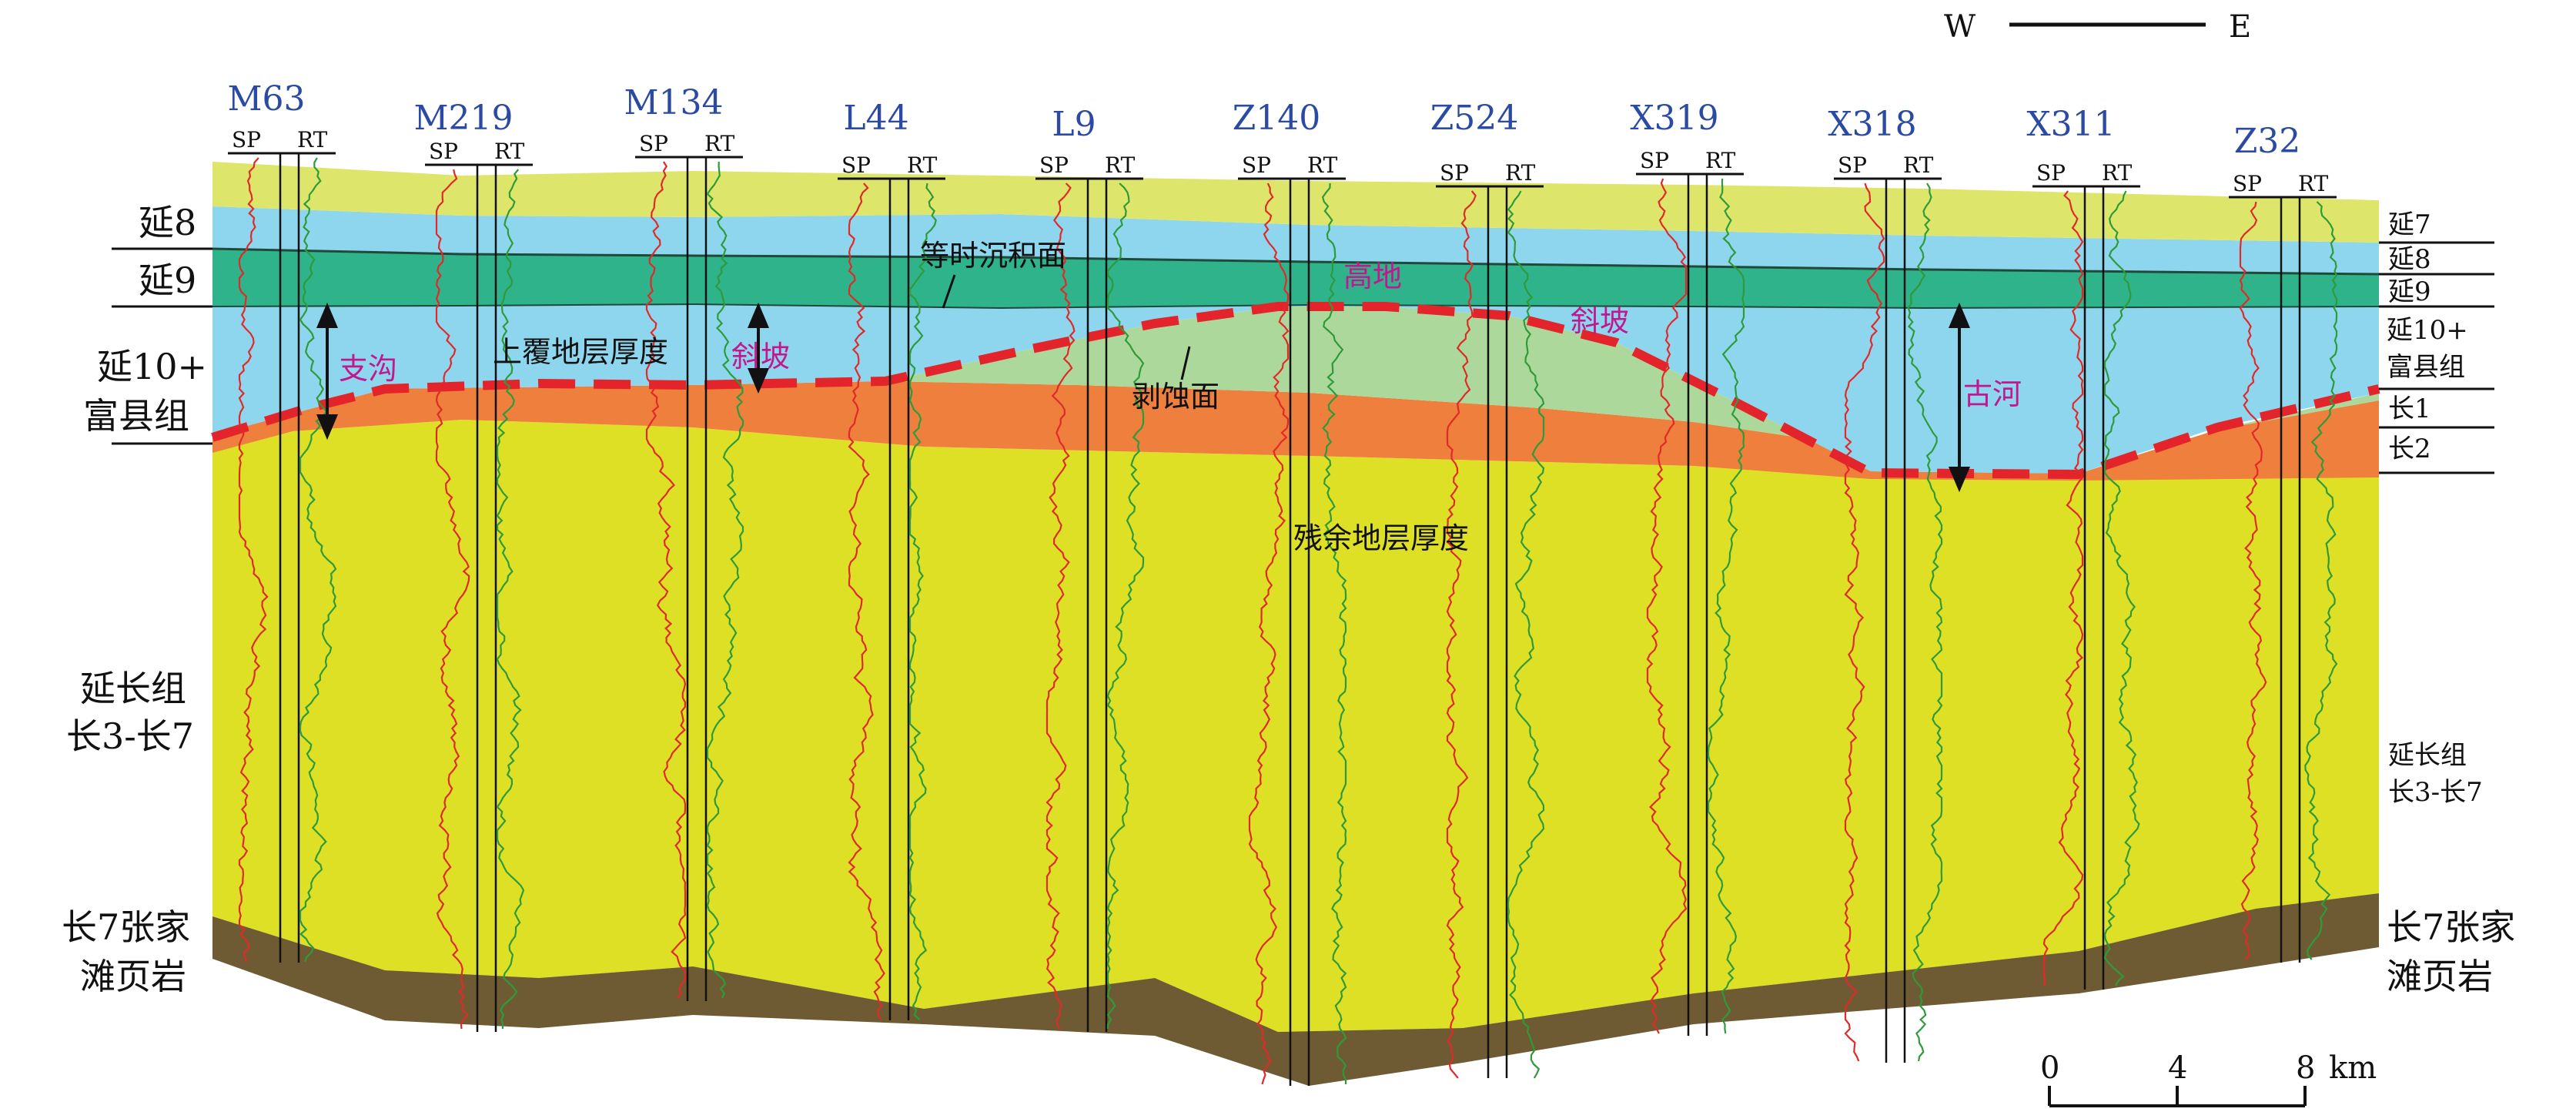  What do you see at coordinates (1373, 276) in the screenshot?
I see `annotation-highland: 高地` at bounding box center [1373, 276].